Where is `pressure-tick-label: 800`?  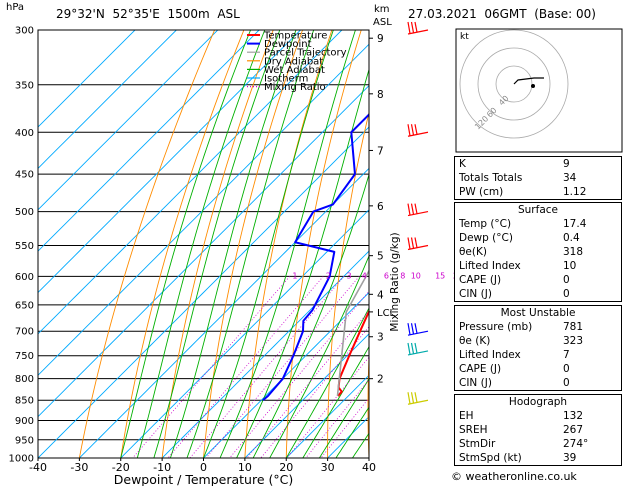
pressure-tick-label: 800 is located at coordinates (24, 379).